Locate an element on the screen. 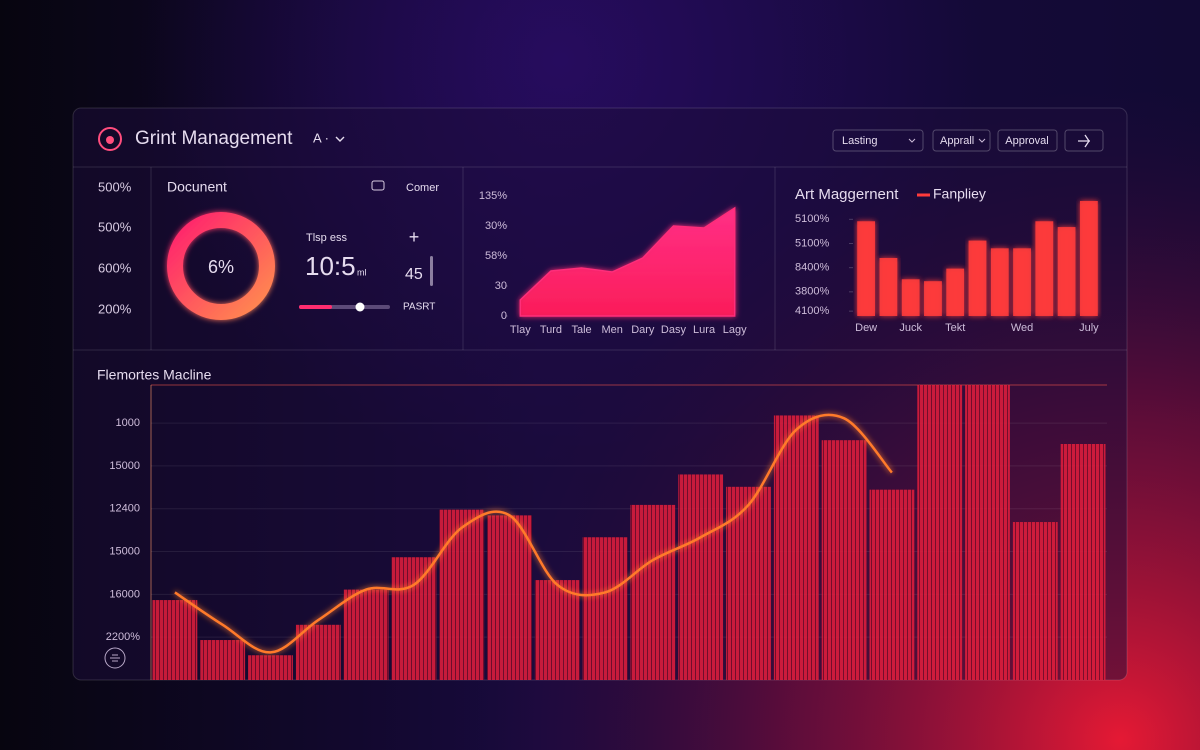  widget-action: Comer is located at coordinates (422, 188).